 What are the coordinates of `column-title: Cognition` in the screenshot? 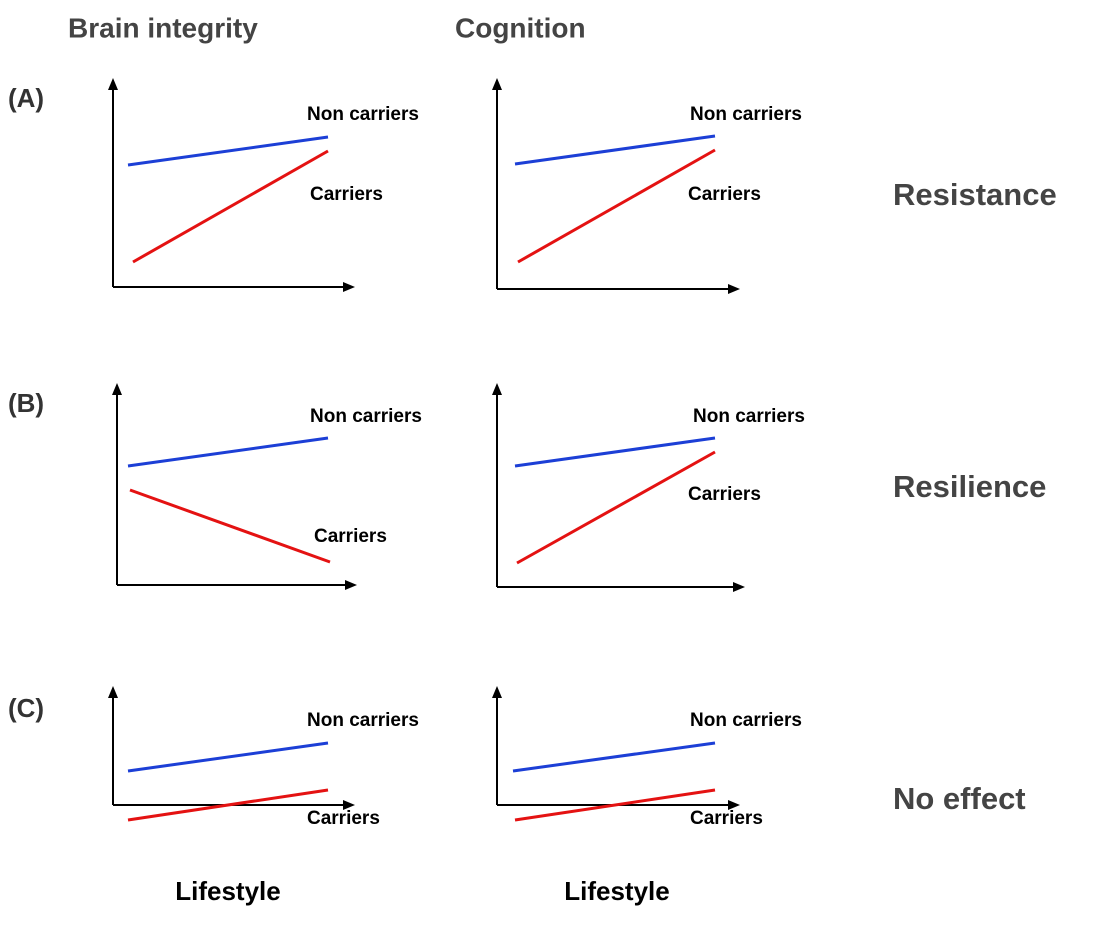 It's located at (520, 27).